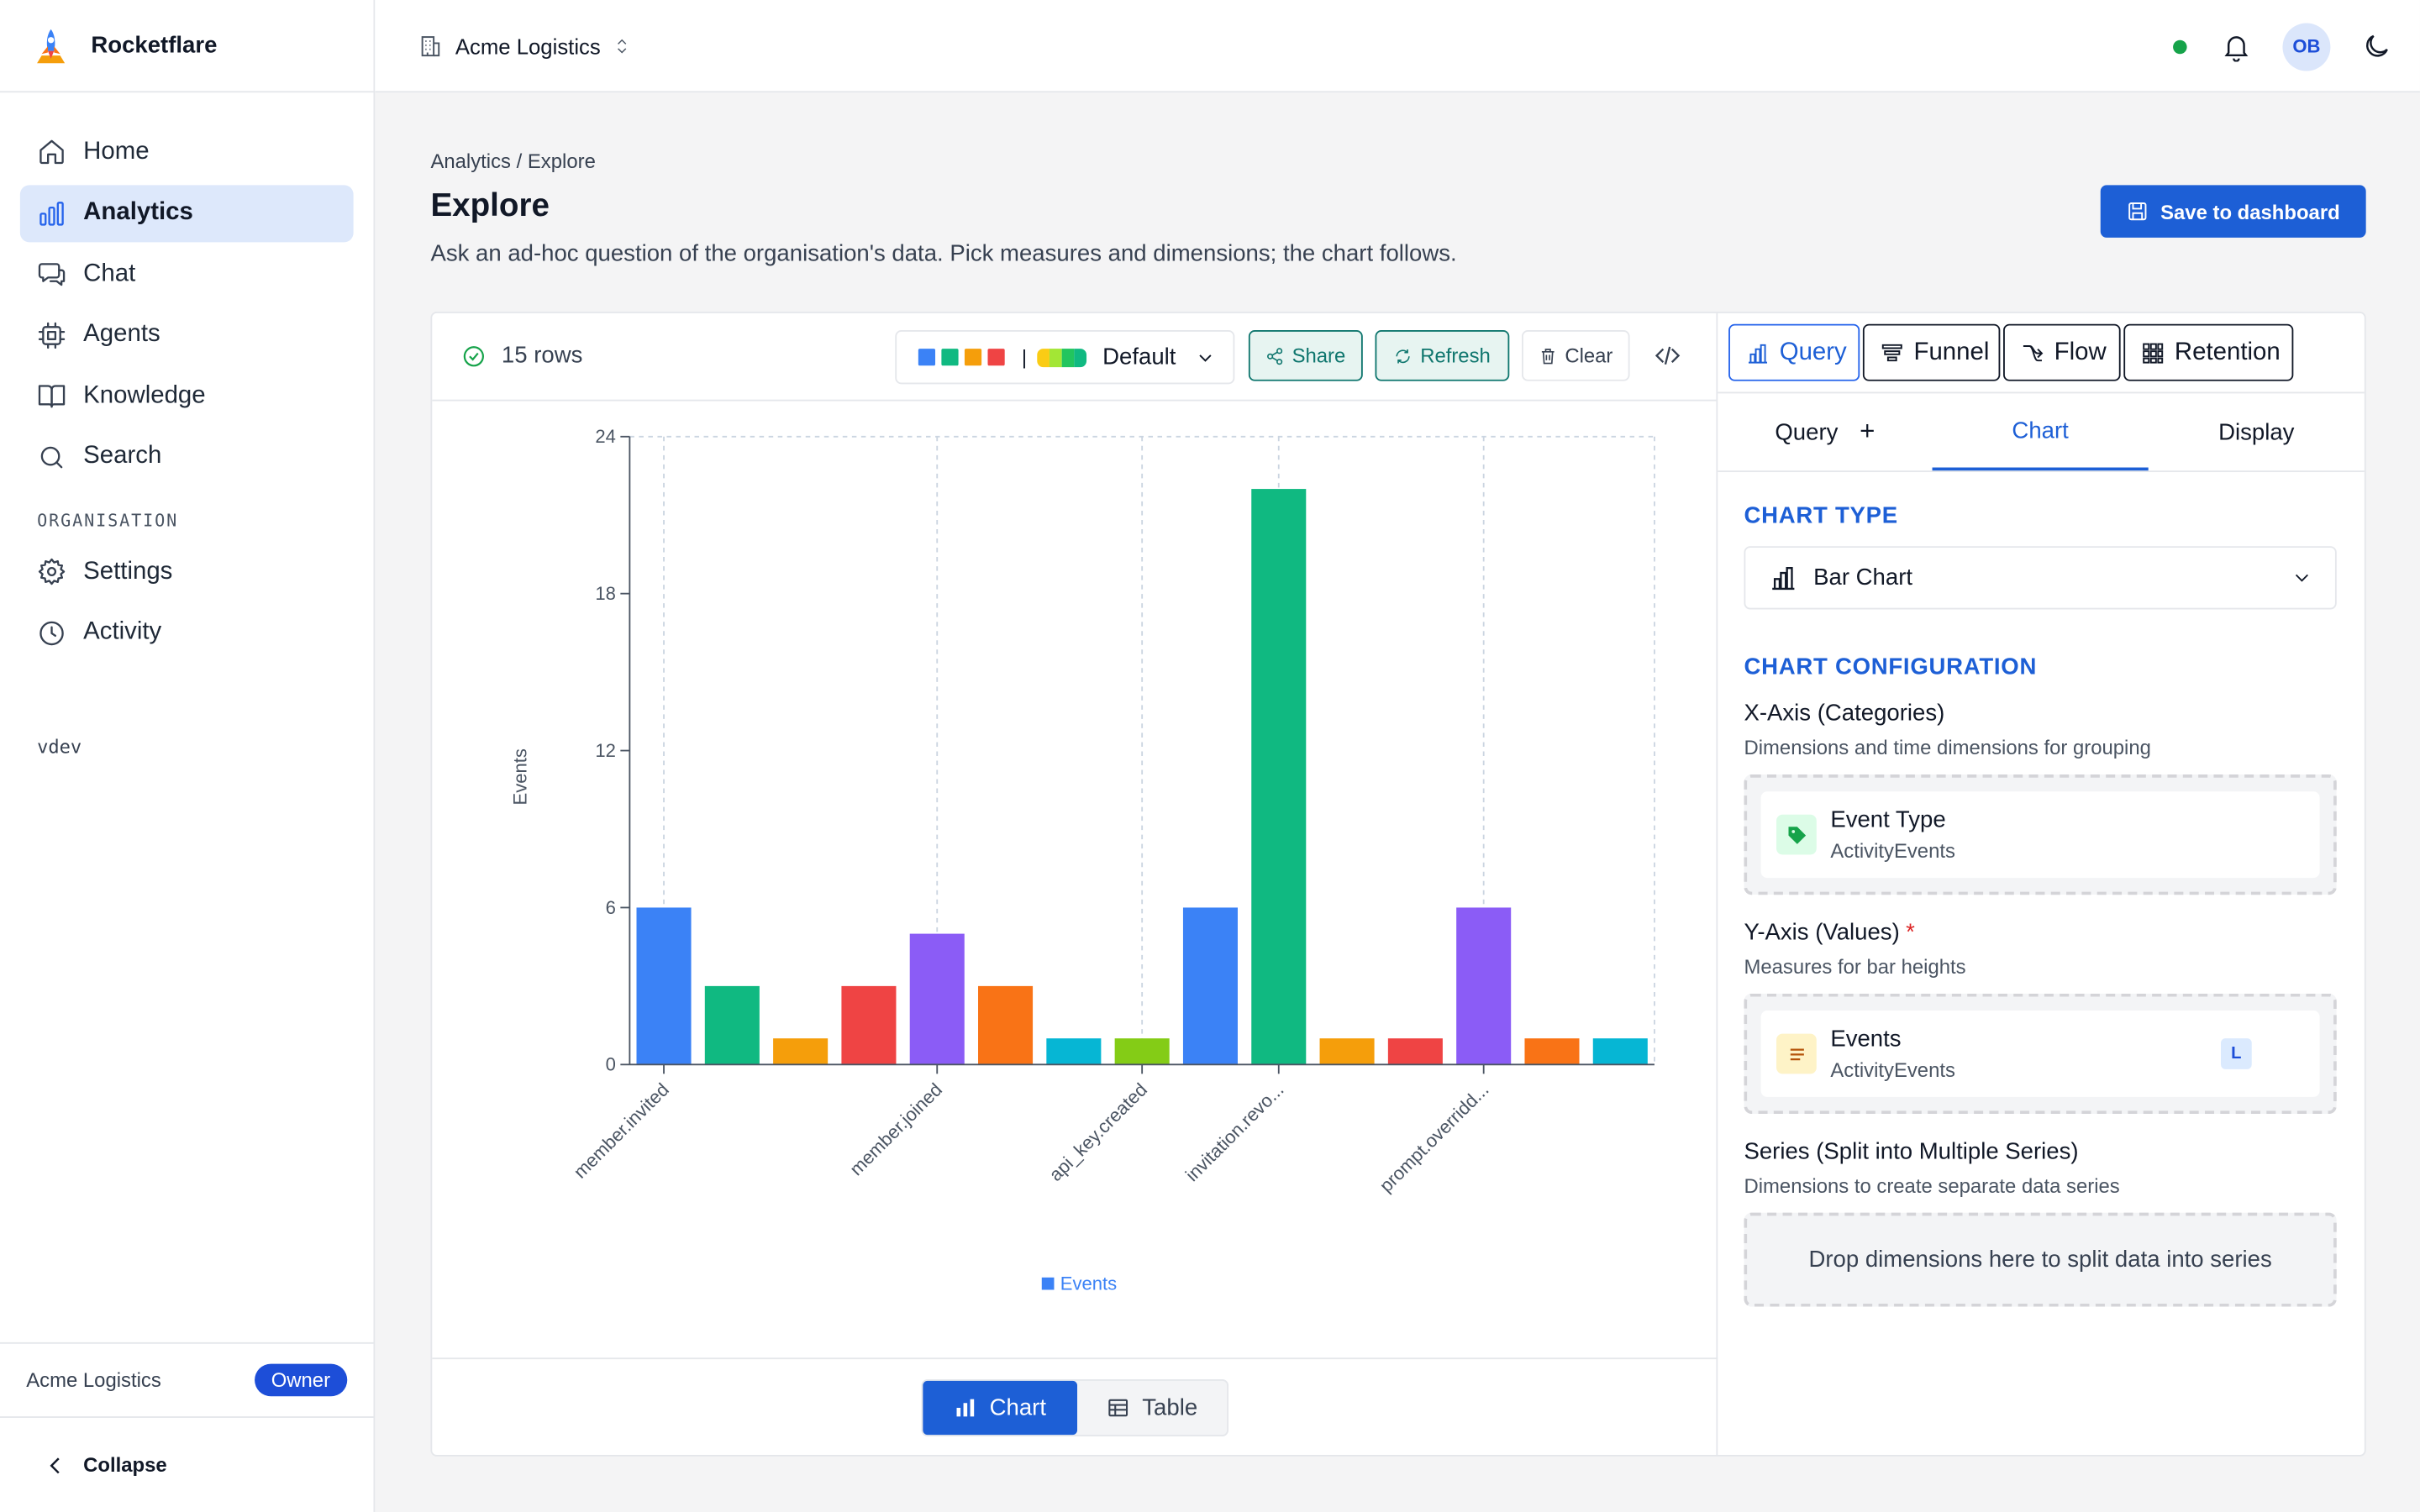  What do you see at coordinates (187, 1464) in the screenshot?
I see `collapse-button: Collapse` at bounding box center [187, 1464].